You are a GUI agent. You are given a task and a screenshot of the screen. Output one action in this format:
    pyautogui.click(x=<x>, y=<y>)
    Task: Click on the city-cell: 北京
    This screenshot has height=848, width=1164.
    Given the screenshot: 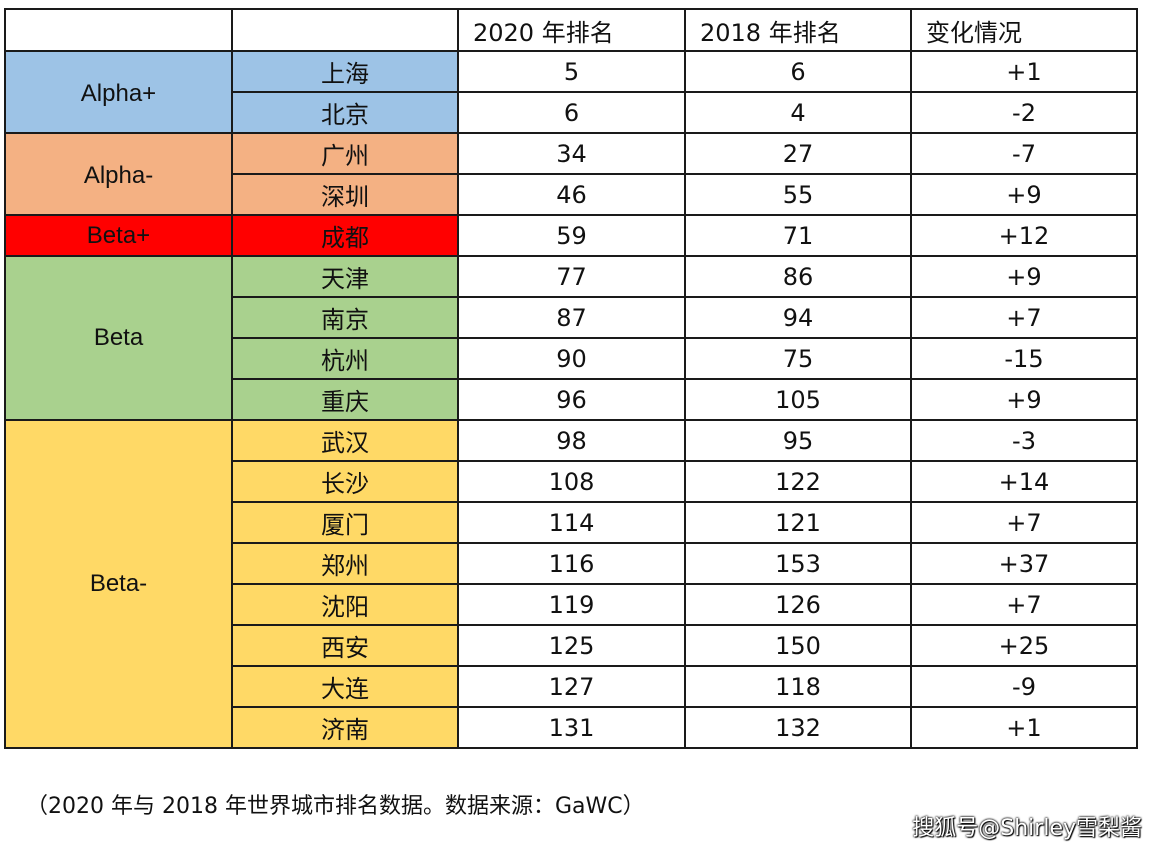 What is the action you would take?
    pyautogui.click(x=345, y=112)
    